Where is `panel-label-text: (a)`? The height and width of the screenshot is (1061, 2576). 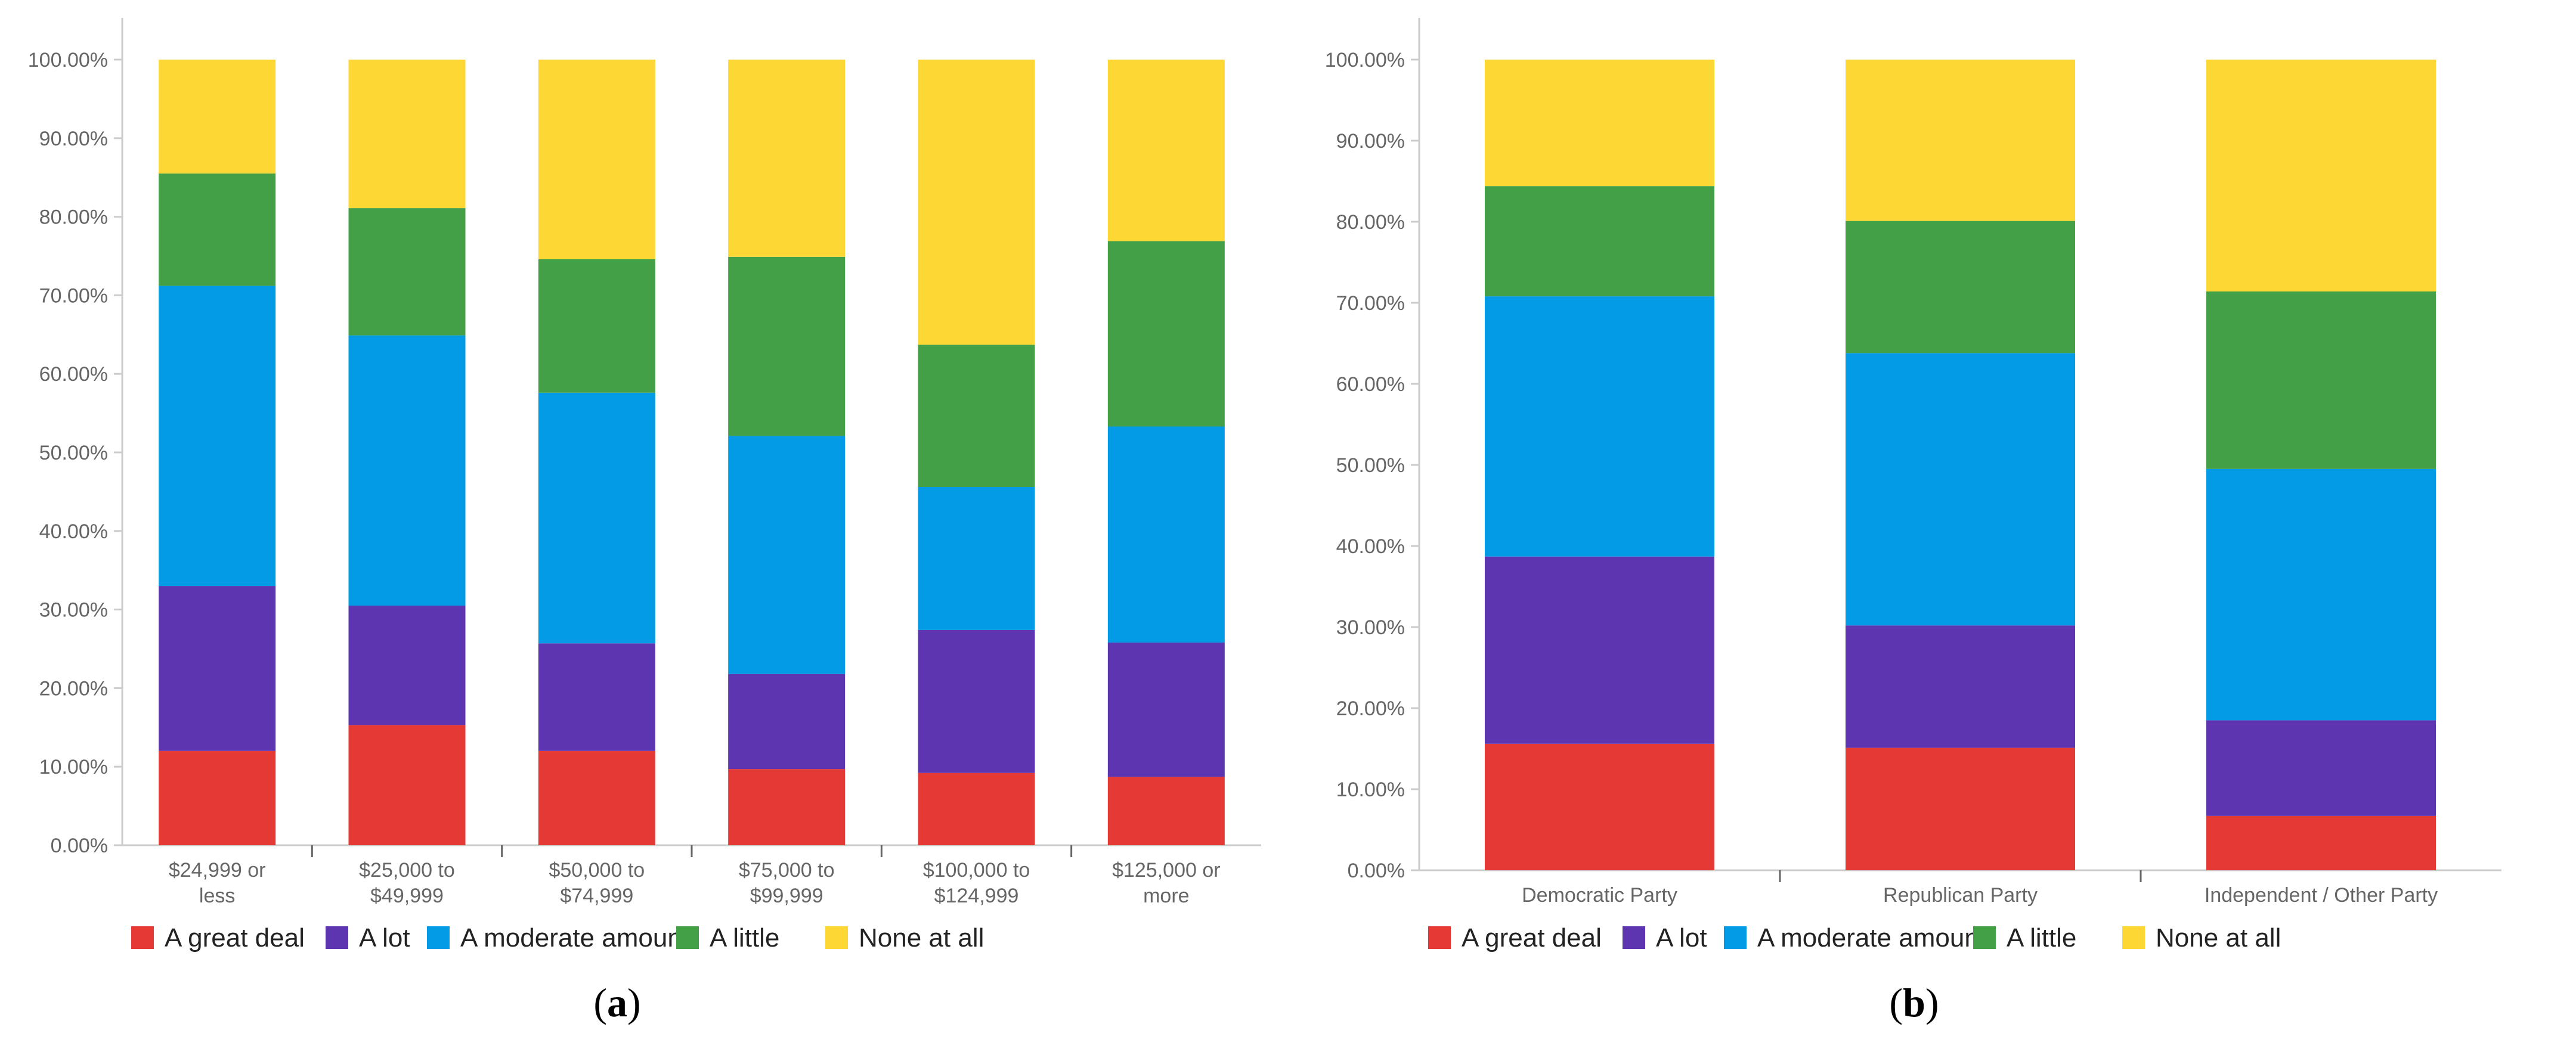
panel-label-text: (a) is located at coordinates (617, 1002).